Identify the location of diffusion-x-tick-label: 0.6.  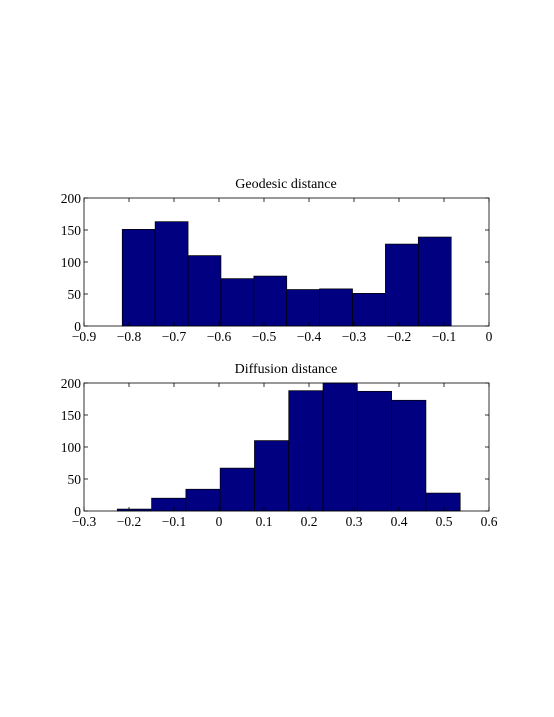
(489, 521).